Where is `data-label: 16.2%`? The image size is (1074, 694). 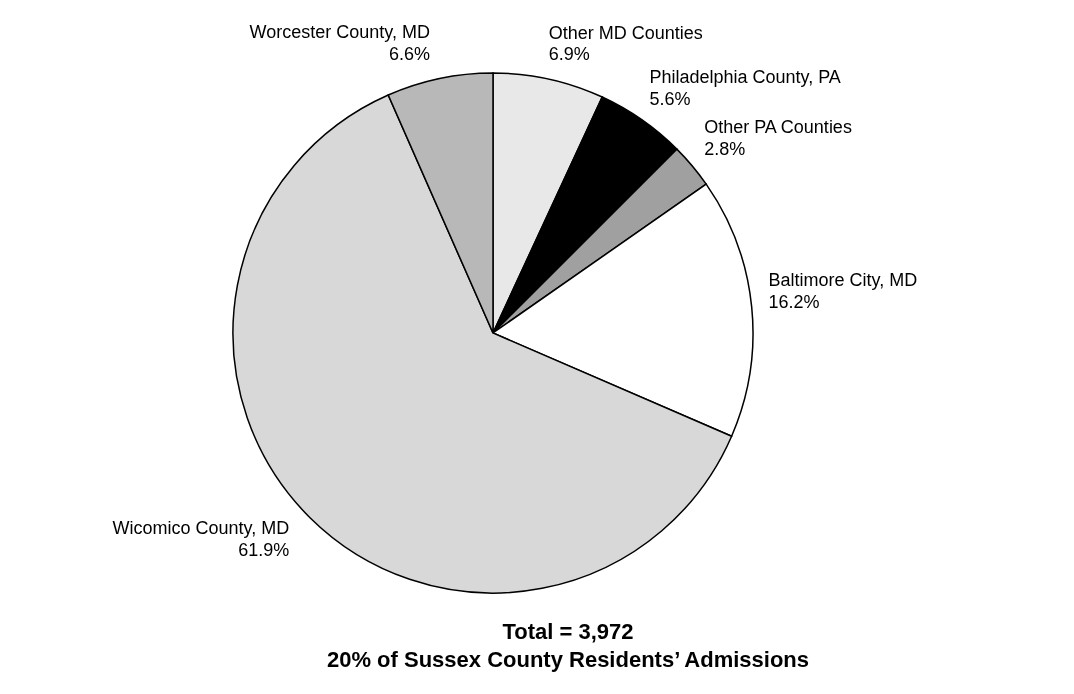
data-label: 16.2% is located at coordinates (794, 301).